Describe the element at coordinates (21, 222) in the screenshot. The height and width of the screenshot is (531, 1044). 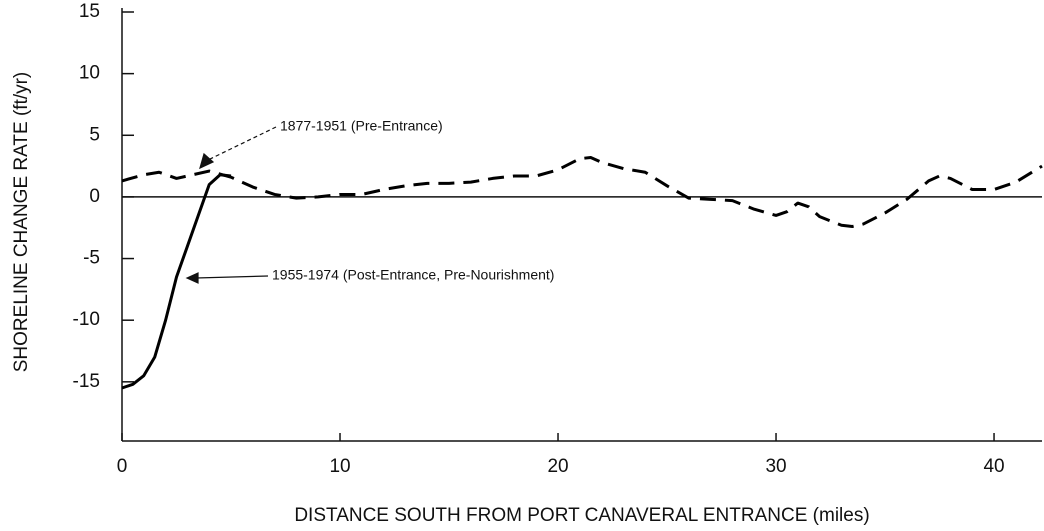
I see `y-axis-label: SHORELINE CHANGE RATE (ft/yr)` at that location.